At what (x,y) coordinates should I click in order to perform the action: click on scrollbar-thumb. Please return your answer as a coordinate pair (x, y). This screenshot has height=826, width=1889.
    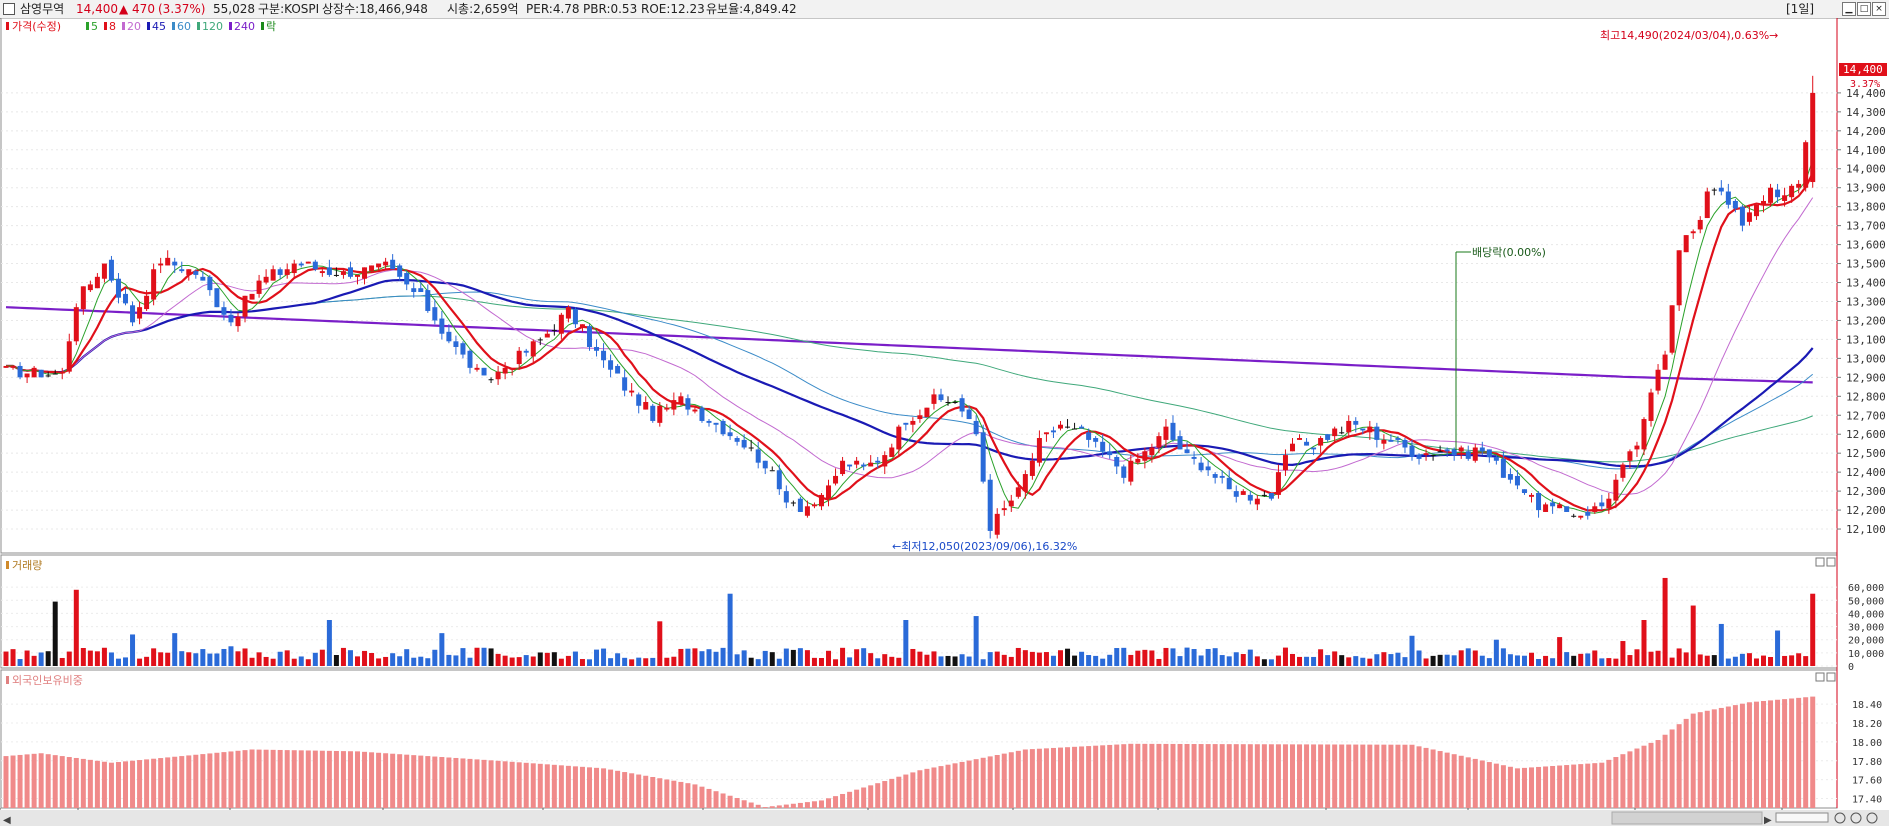
    Looking at the image, I should click on (1687, 818).